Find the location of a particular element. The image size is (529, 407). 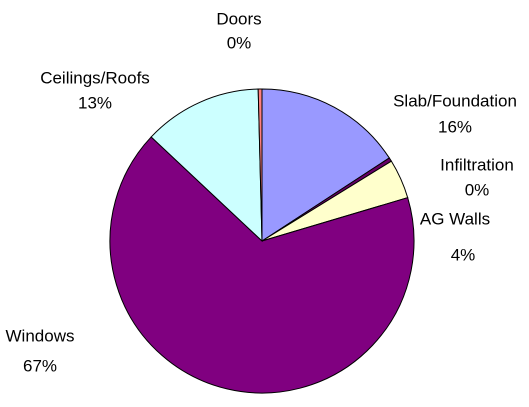

slice-value-label: 4% is located at coordinates (463, 254).